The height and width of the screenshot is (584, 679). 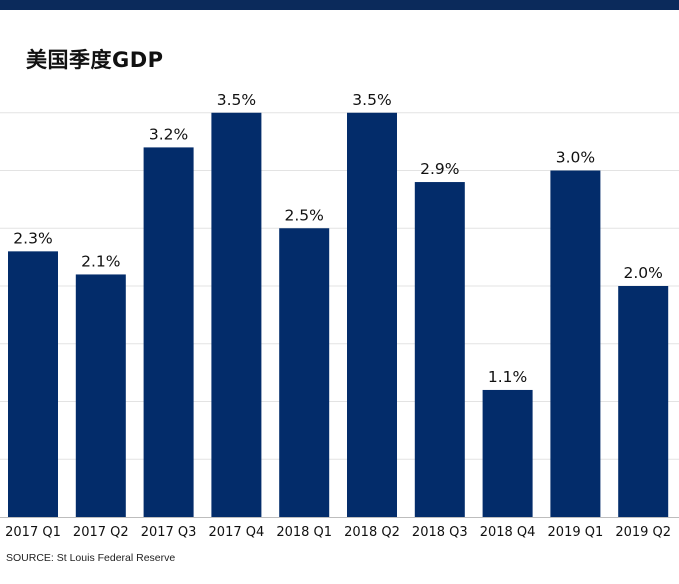 I want to click on data-label: 1.1%, so click(x=507, y=377).